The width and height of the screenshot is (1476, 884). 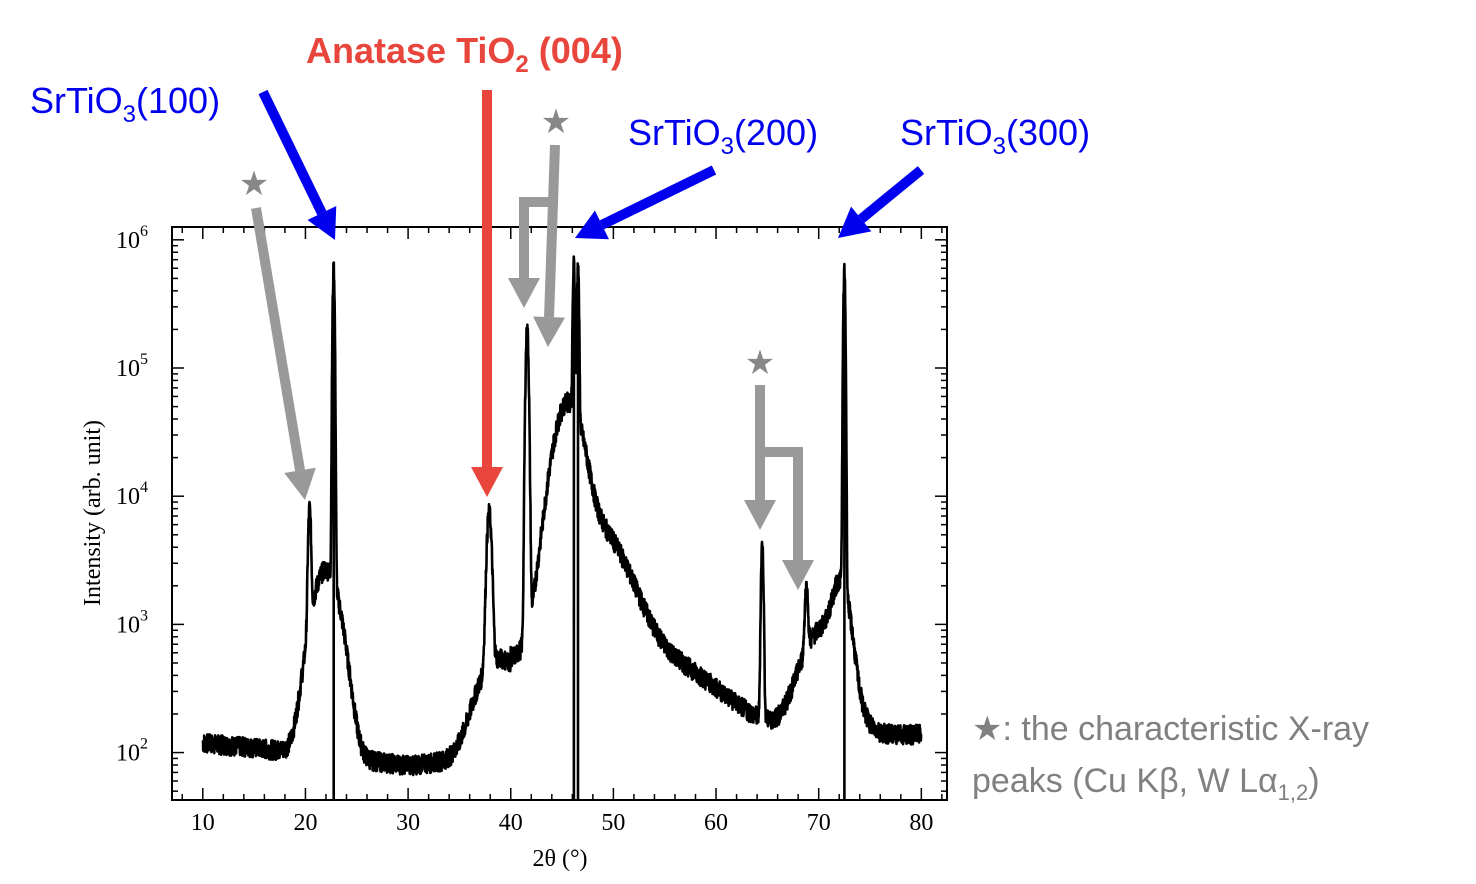 I want to click on label-srtio3-300: SrTiO3(300), so click(x=995, y=136).